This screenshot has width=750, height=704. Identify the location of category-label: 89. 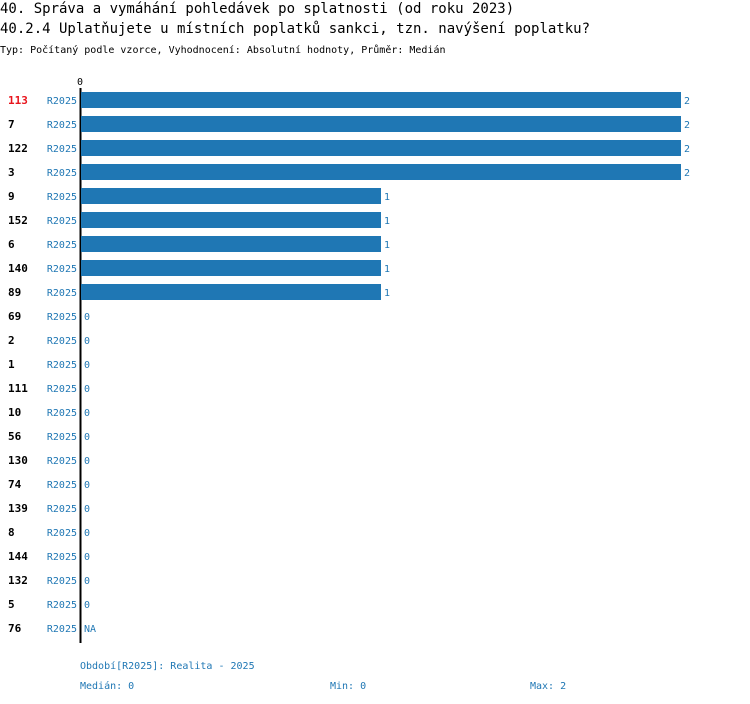
(14, 292).